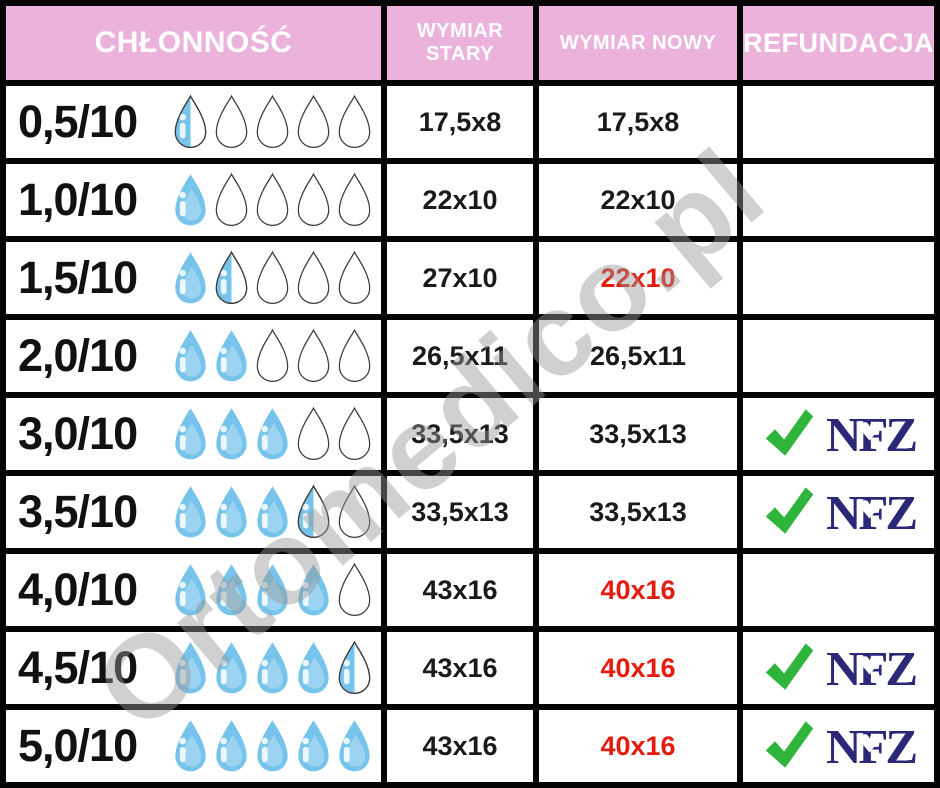 This screenshot has width=940, height=788. What do you see at coordinates (838, 122) in the screenshot?
I see `row-1-refund-cell` at bounding box center [838, 122].